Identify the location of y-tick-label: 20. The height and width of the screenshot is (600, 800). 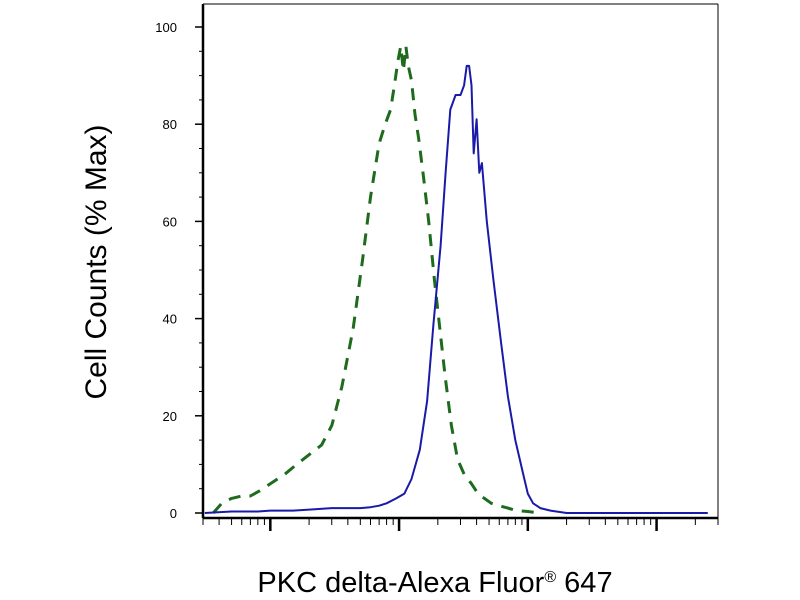
(170, 416).